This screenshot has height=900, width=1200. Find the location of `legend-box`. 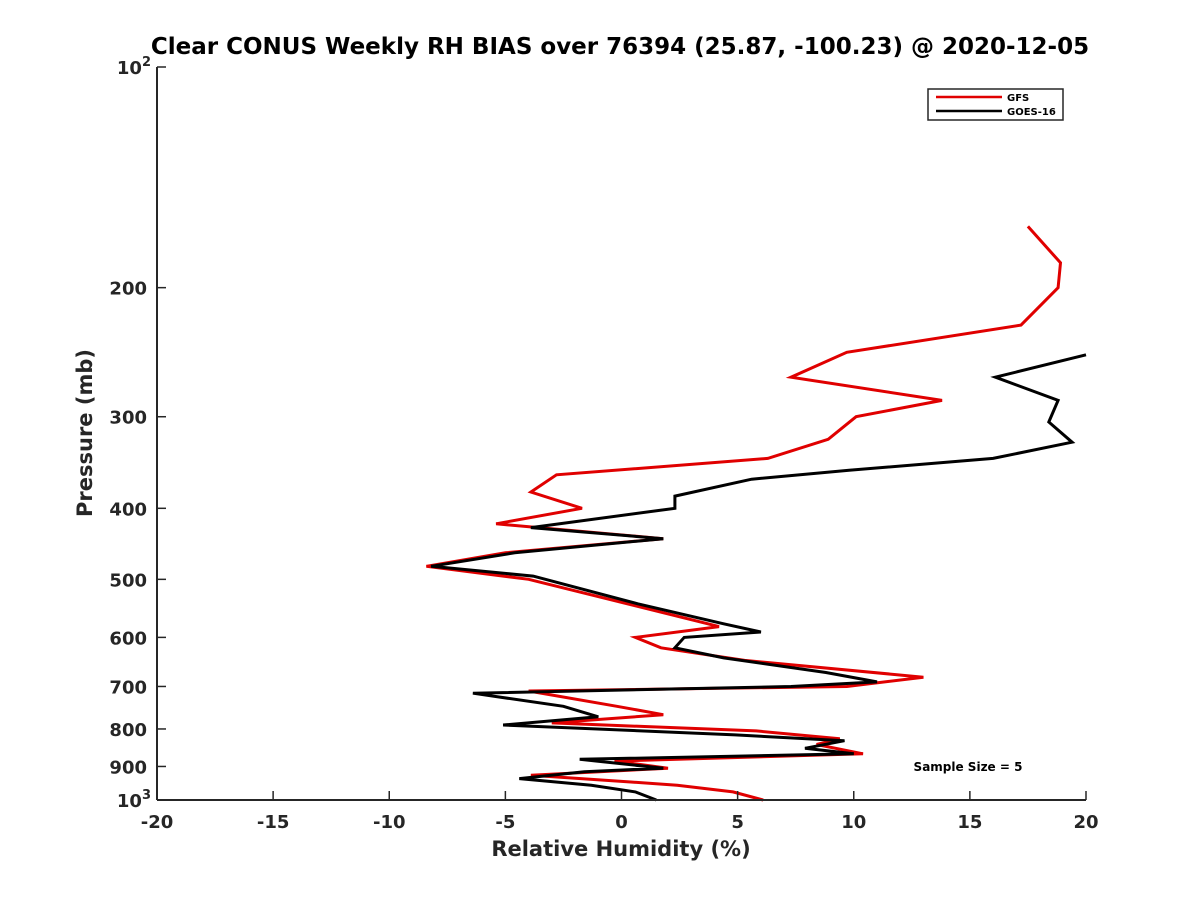

legend-box is located at coordinates (995, 104).